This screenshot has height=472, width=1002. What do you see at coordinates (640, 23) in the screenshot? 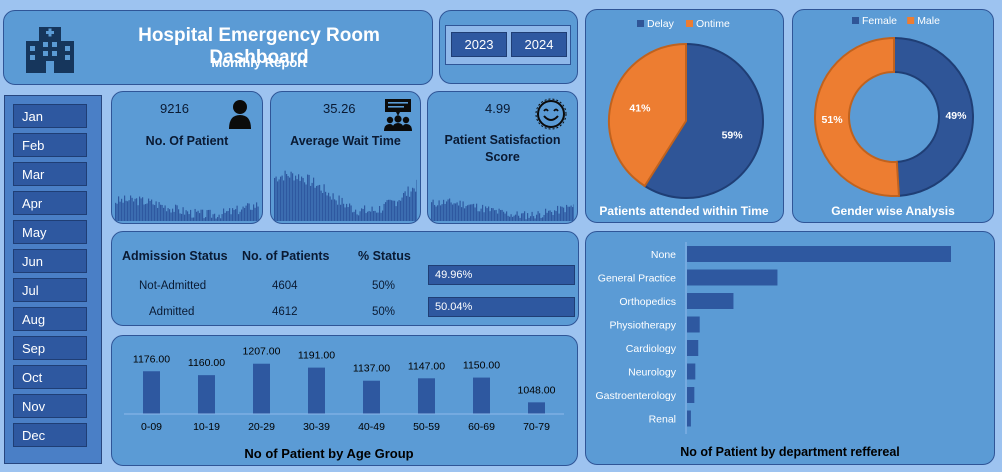
I see `legend-swatch` at bounding box center [640, 23].